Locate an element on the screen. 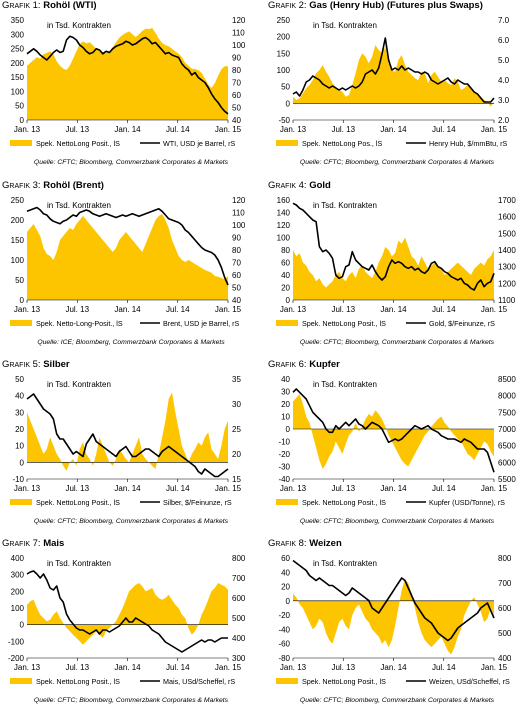 The height and width of the screenshot is (717, 530). x-tick-label: Jan. 15 is located at coordinates (494, 488).